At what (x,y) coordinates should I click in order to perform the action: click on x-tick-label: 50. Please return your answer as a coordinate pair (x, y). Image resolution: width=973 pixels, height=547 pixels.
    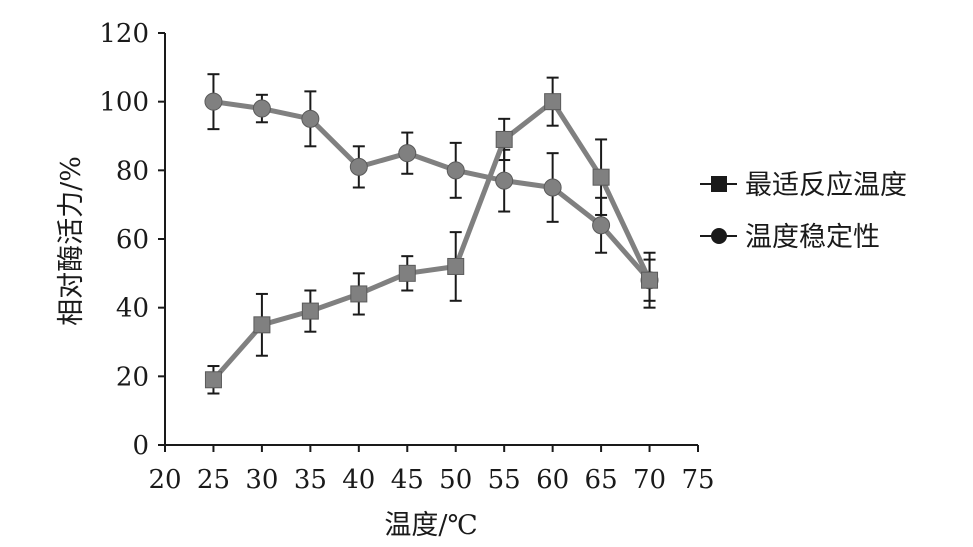
    Looking at the image, I should click on (455, 480).